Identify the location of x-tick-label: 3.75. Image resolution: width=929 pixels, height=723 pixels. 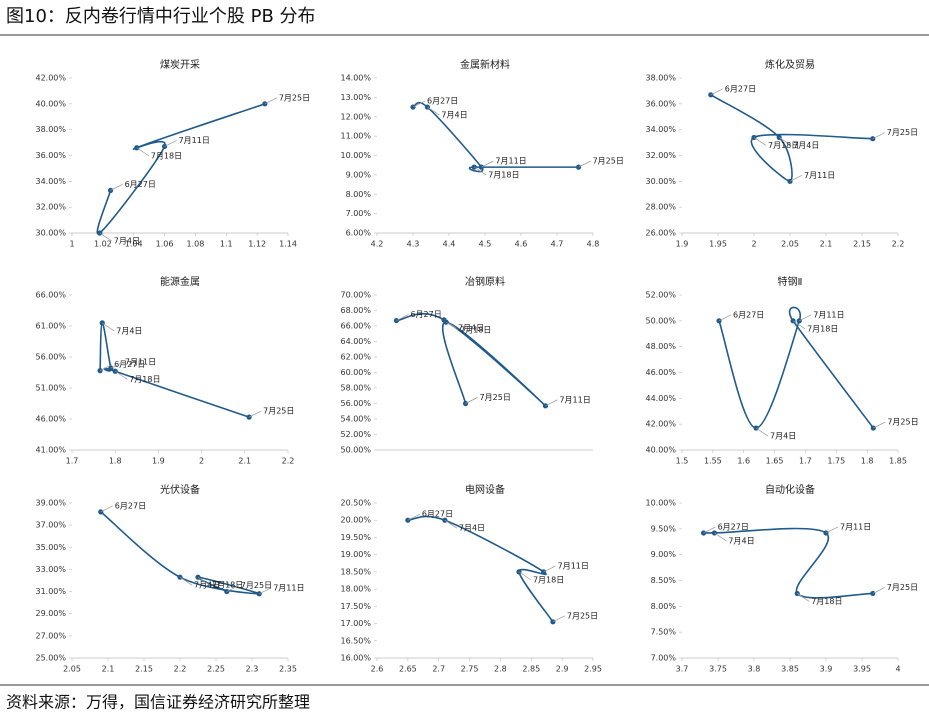
(718, 669).